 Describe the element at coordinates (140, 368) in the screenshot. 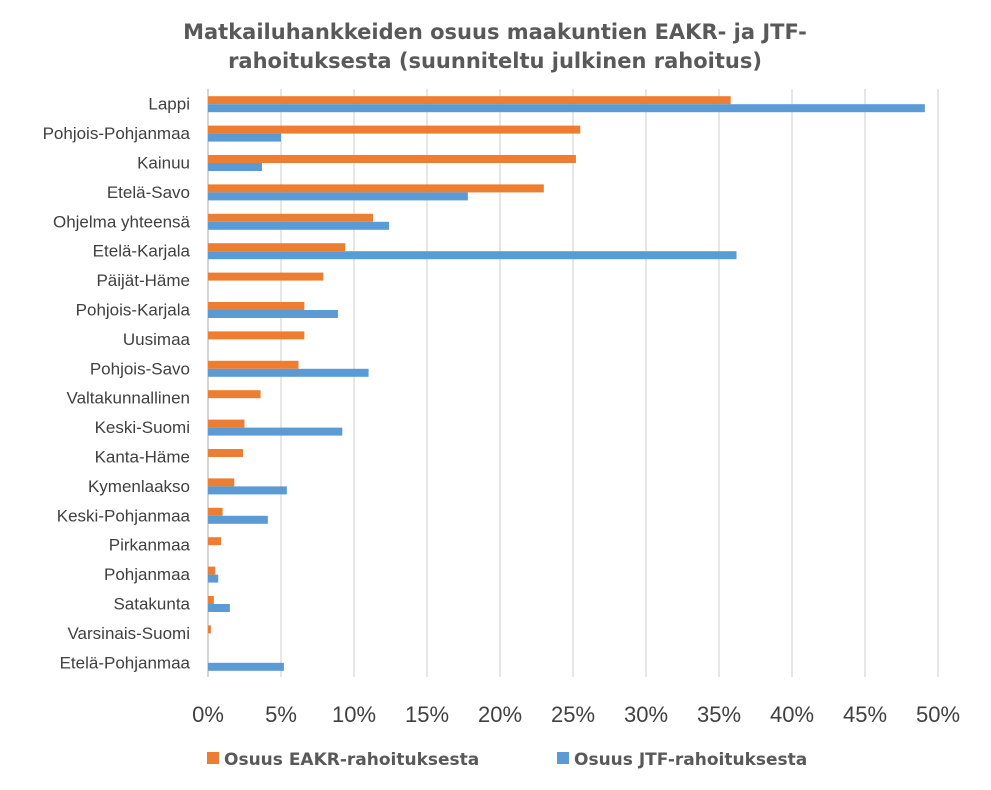

I see `category-label: Pohjois-Savo` at that location.